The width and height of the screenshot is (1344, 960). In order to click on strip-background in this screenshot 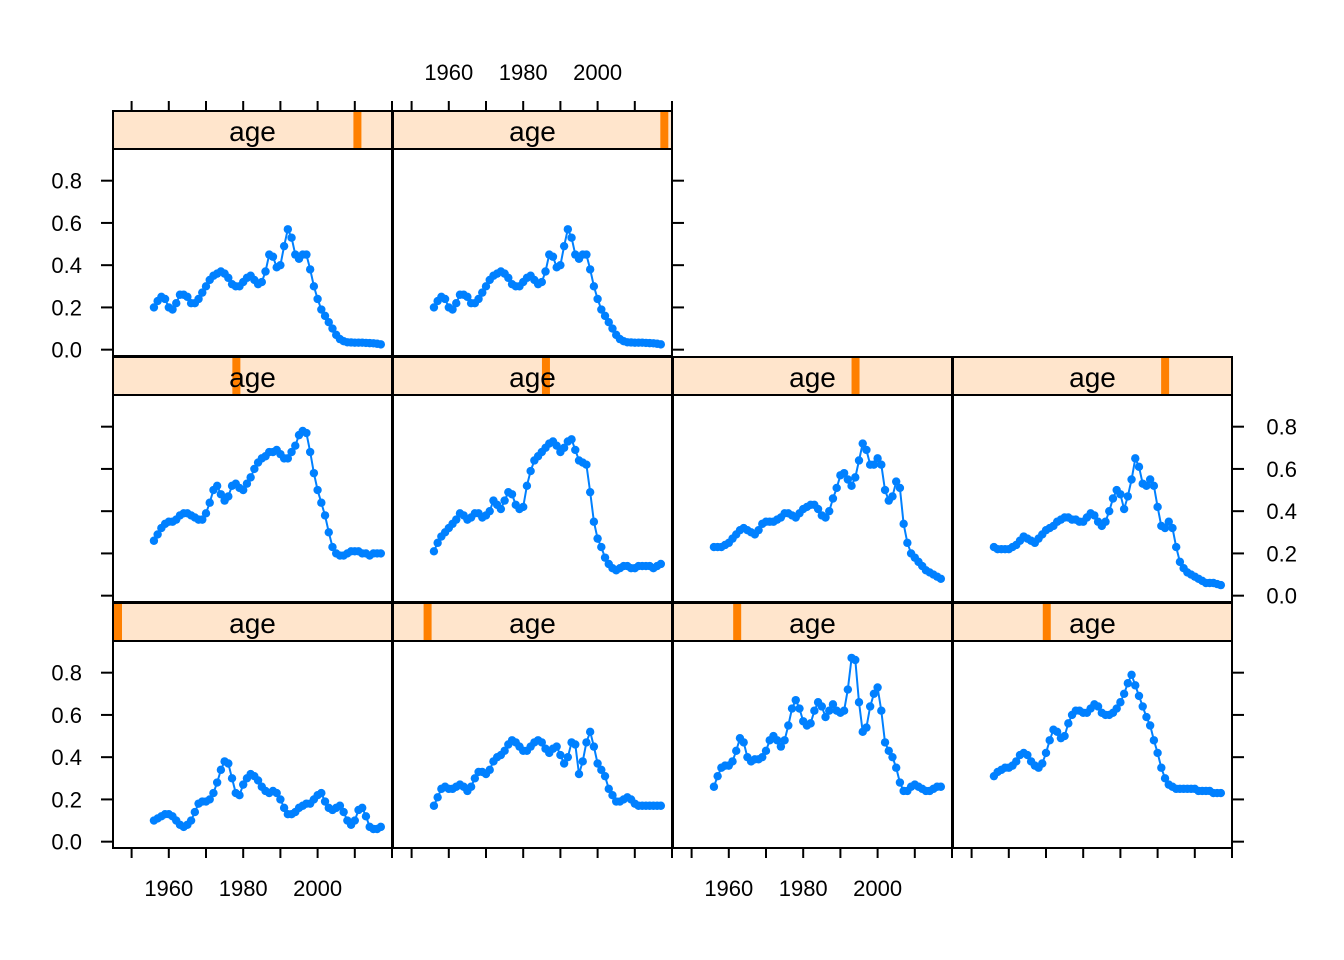, I will do `click(532, 622)`.